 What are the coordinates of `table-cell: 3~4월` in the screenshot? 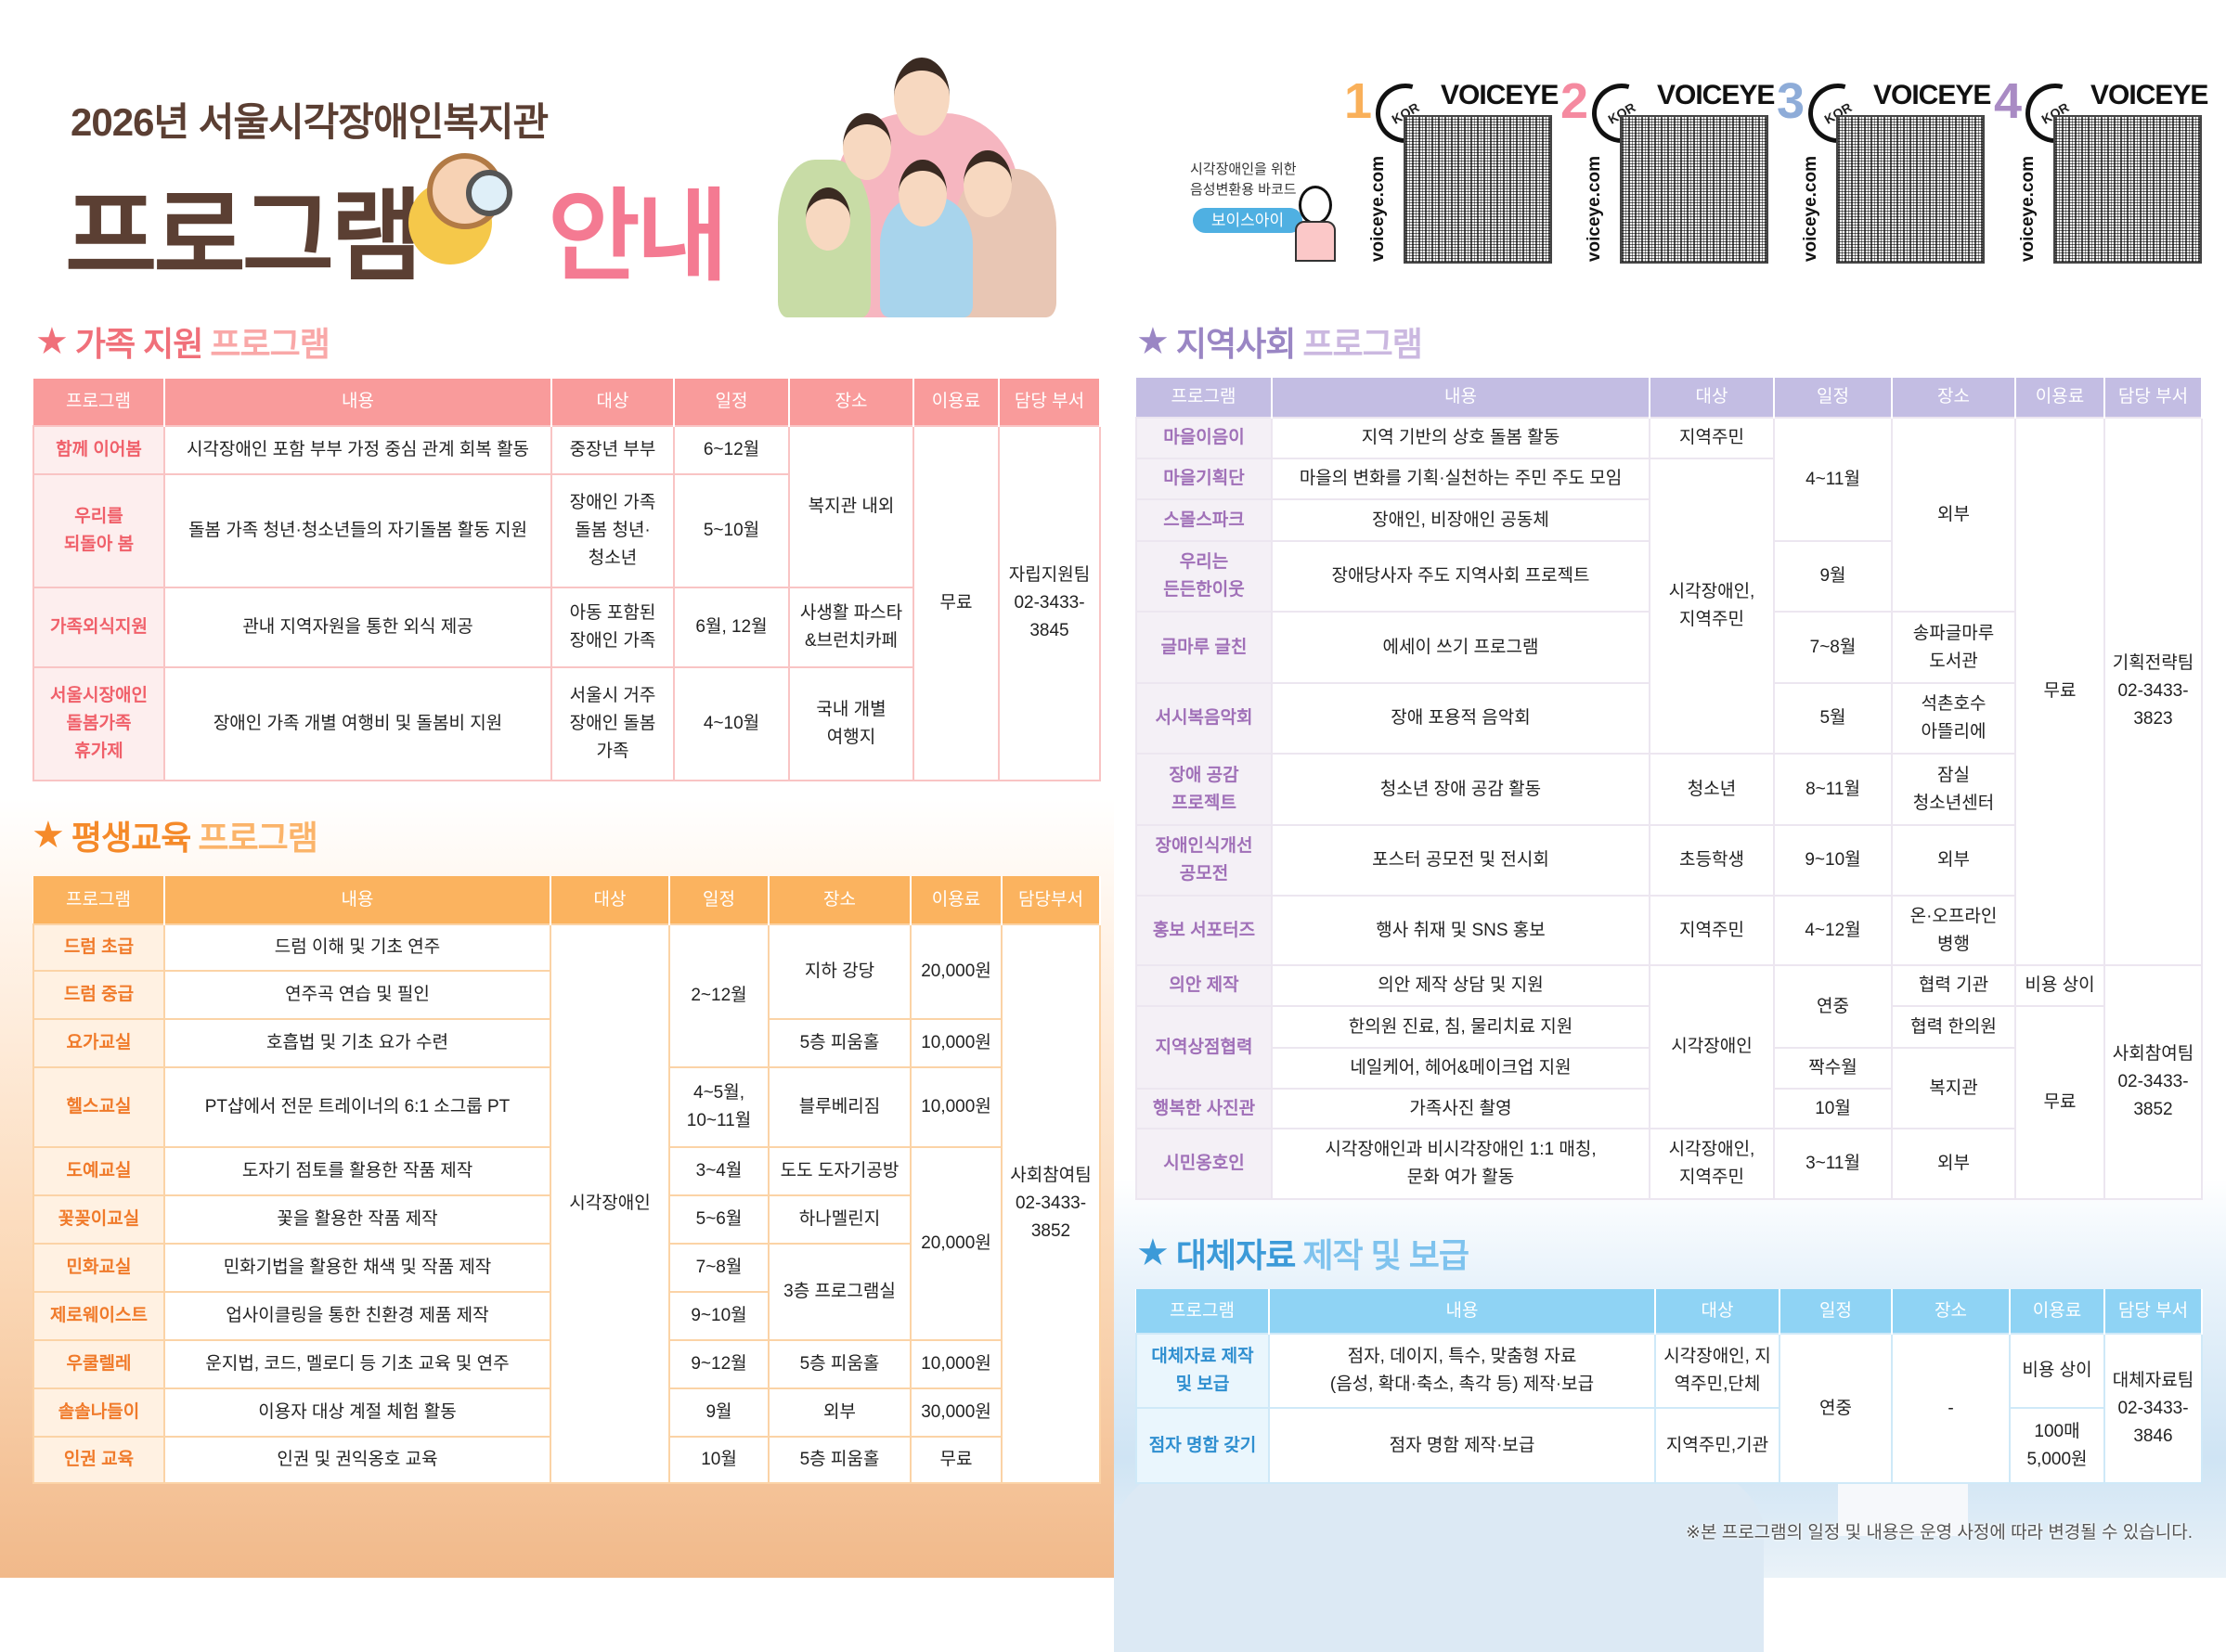 It's located at (719, 1171).